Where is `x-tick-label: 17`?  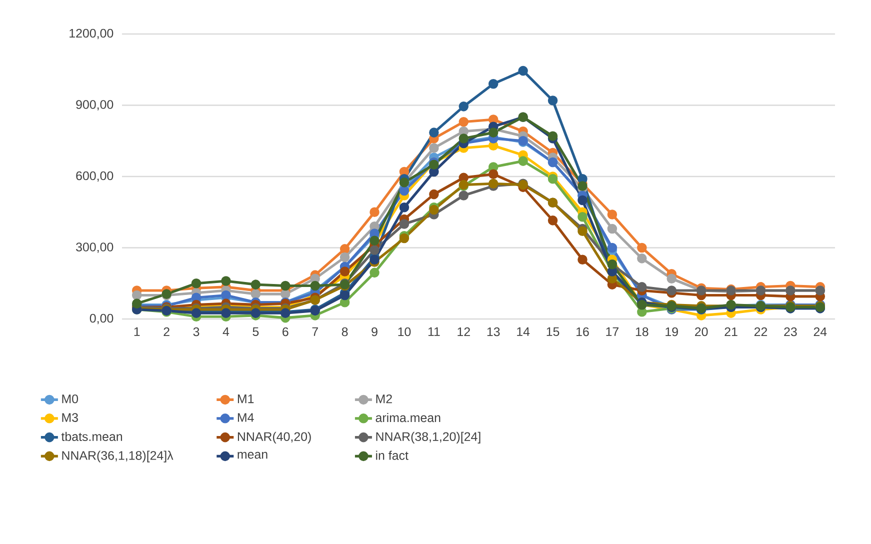 x-tick-label: 17 is located at coordinates (612, 331).